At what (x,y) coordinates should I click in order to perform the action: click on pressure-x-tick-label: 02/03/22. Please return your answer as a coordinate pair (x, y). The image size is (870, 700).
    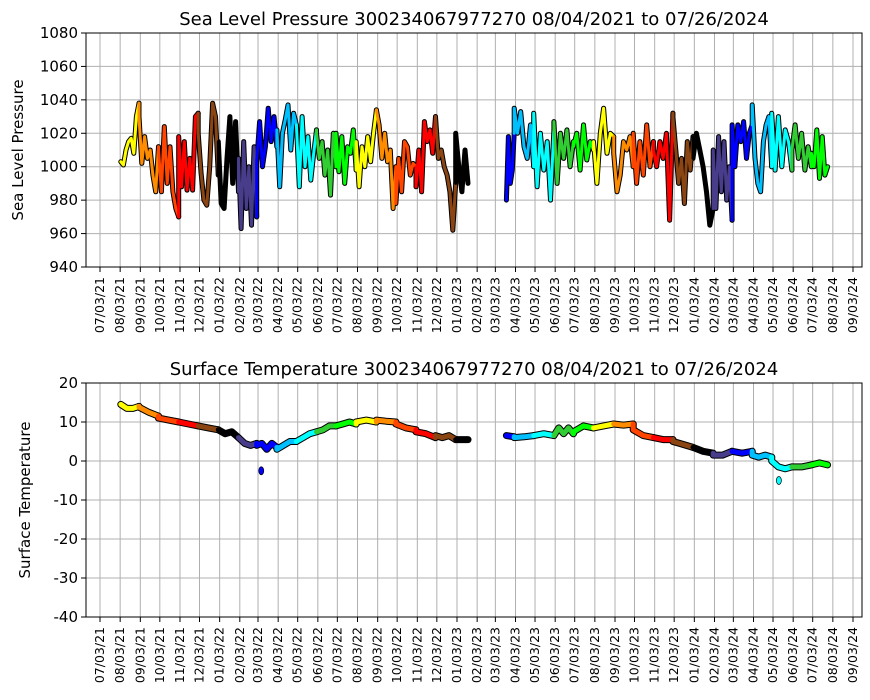
    Looking at the image, I should click on (239, 305).